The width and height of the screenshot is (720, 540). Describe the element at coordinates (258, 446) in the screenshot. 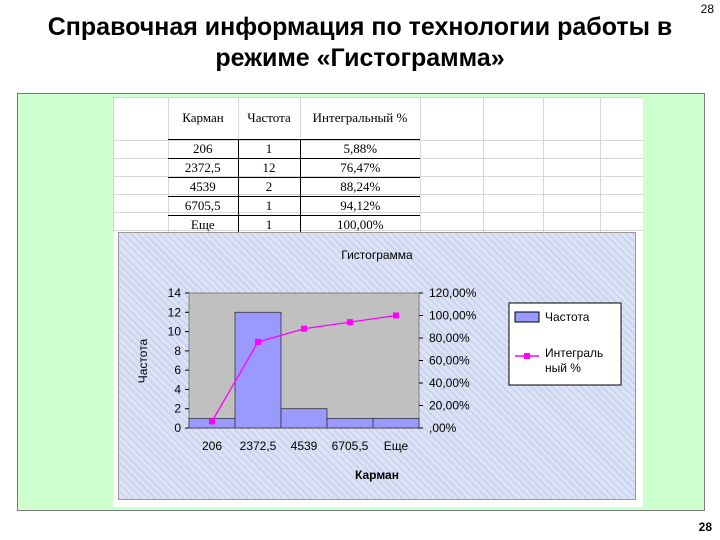

I see `x-tick-label: 2372,5` at that location.